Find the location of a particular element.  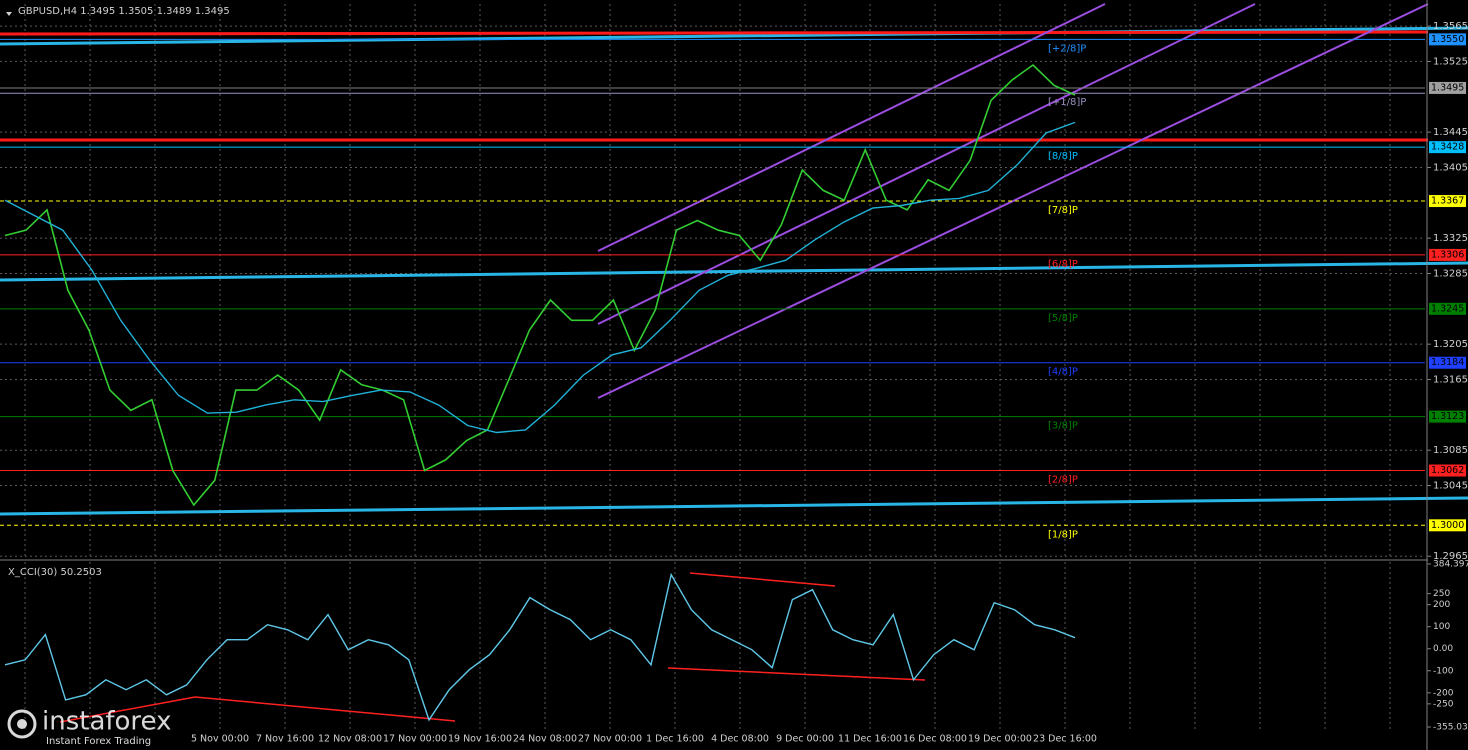

y-tick-label: 1.3165 is located at coordinates (1450, 380).